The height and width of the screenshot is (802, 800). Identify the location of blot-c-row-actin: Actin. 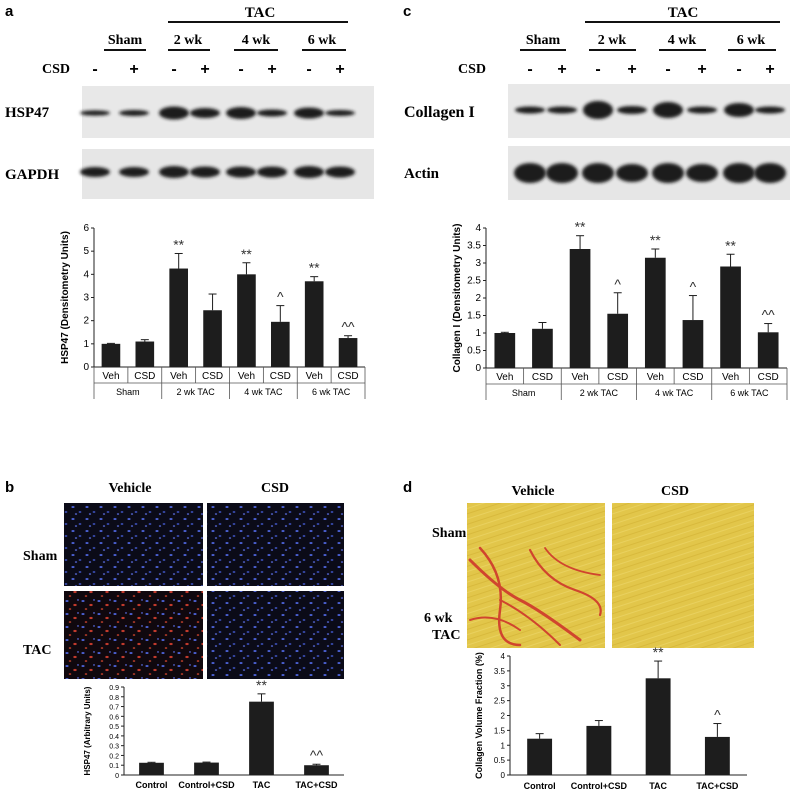
(422, 174).